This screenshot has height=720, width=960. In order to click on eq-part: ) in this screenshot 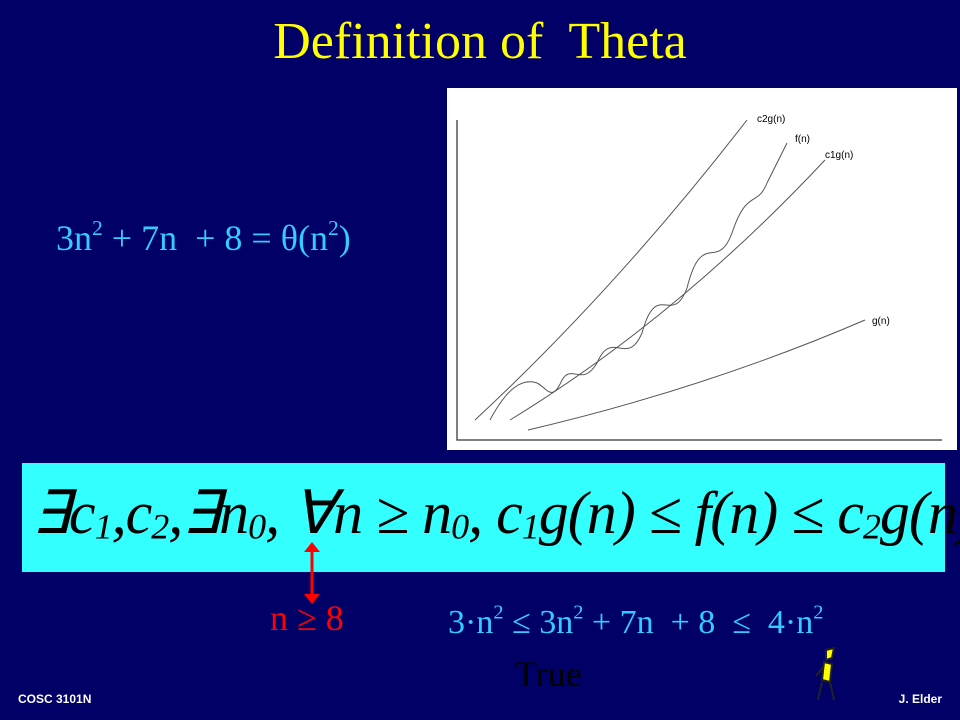, I will do `click(344, 238)`.